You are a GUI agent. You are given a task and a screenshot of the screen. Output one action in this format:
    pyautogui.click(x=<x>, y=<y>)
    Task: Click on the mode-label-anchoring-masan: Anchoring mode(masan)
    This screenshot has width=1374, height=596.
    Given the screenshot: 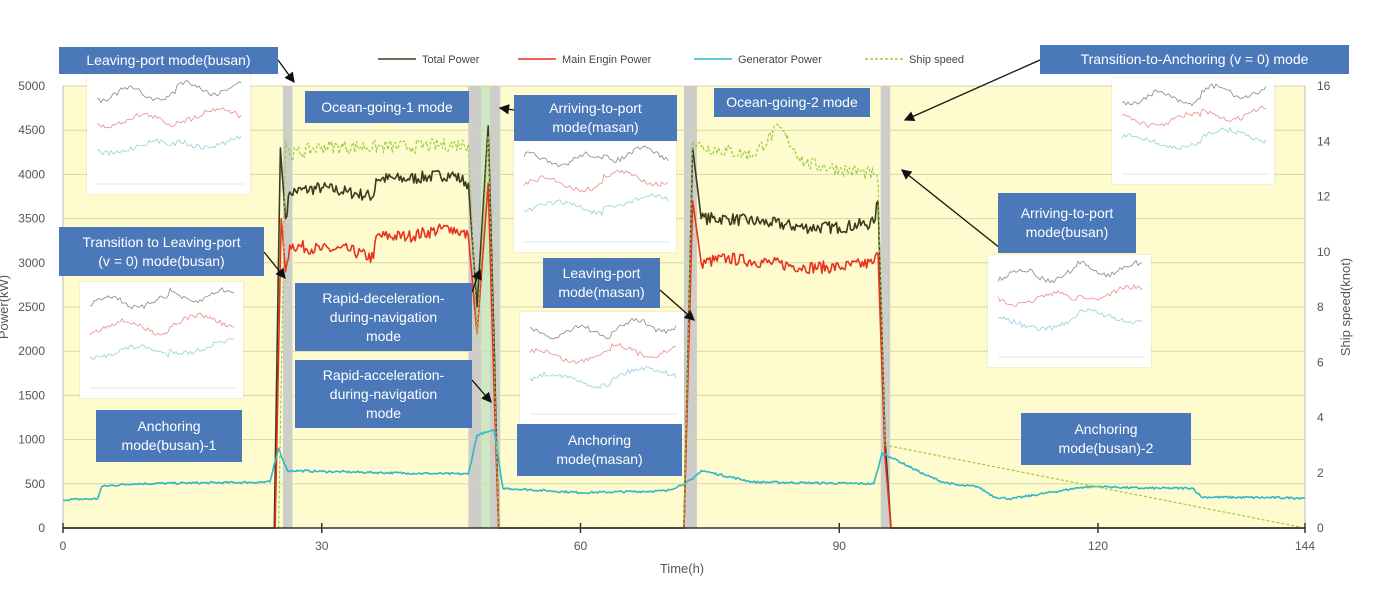 What is the action you would take?
    pyautogui.click(x=599, y=450)
    